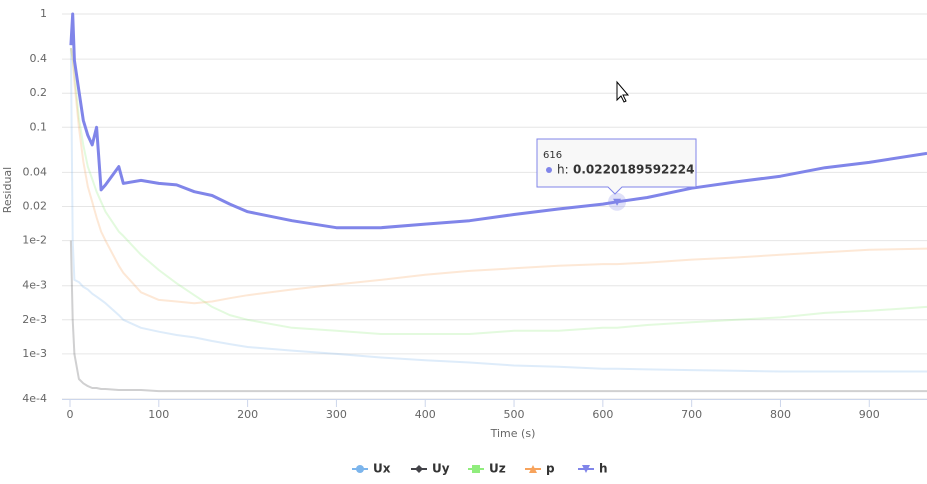  I want to click on y-tick-label: 0.2, so click(39, 92).